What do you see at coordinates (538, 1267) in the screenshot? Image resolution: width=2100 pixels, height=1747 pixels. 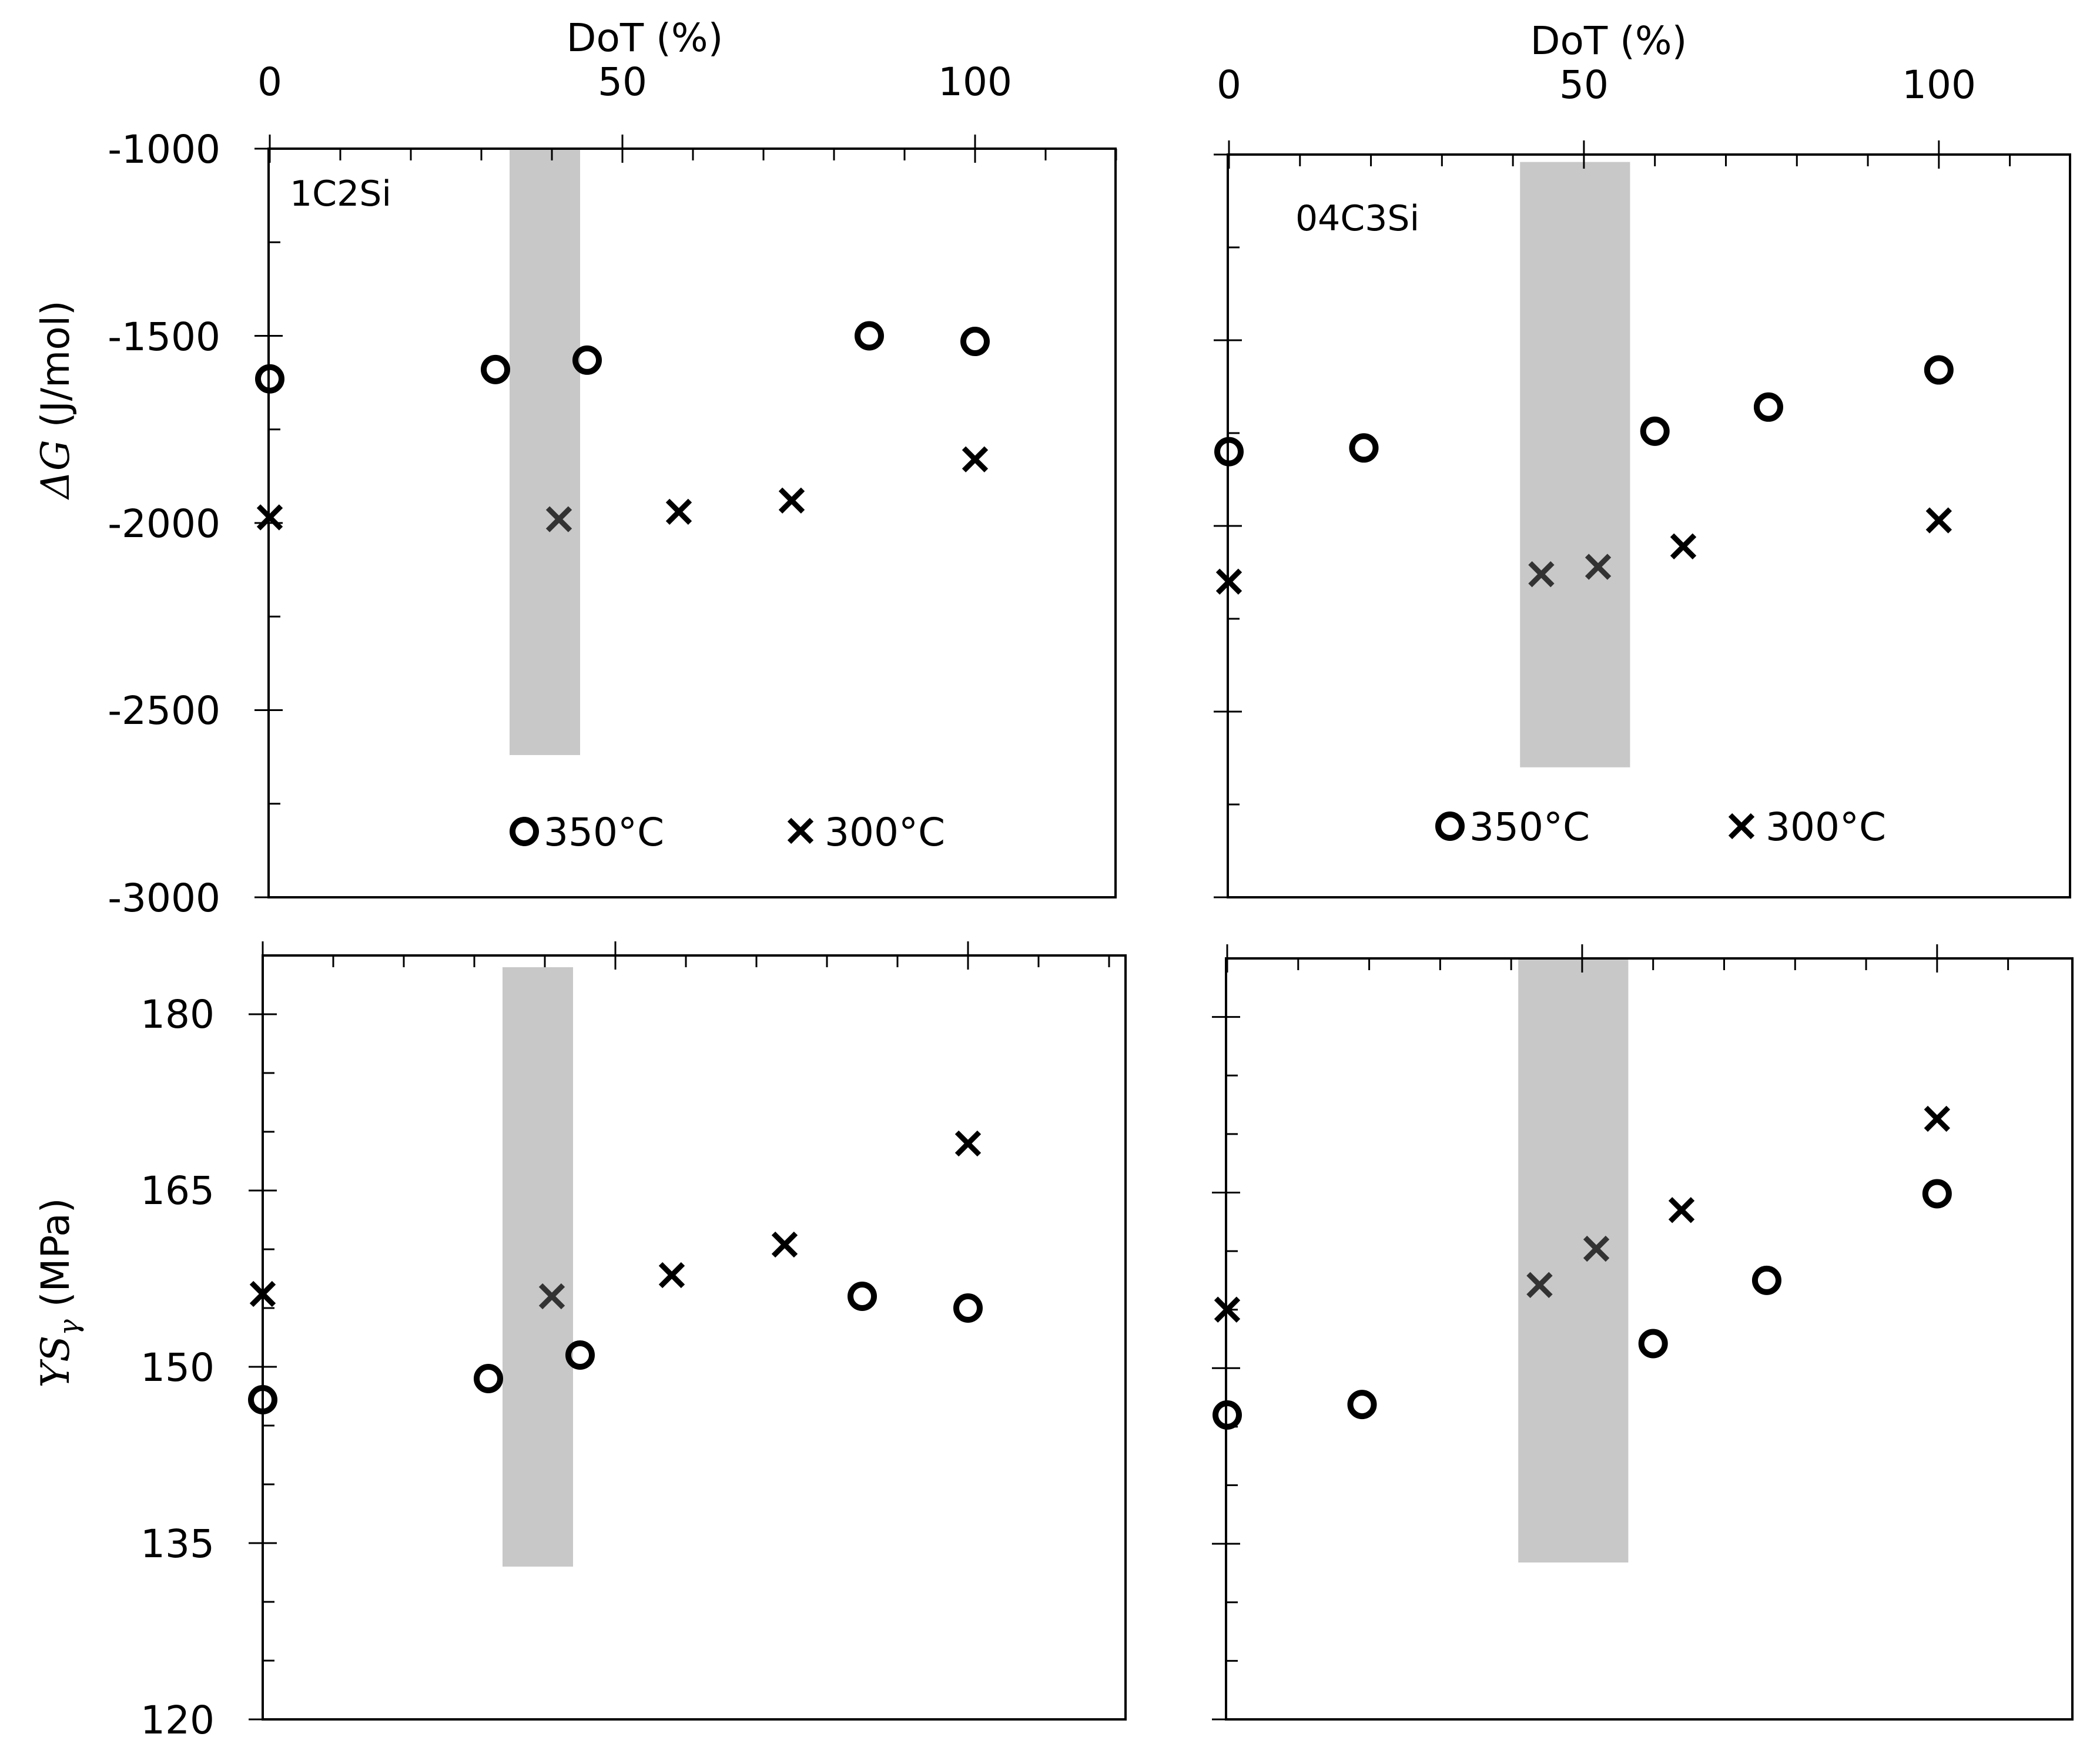 I see `band-bottom-left` at bounding box center [538, 1267].